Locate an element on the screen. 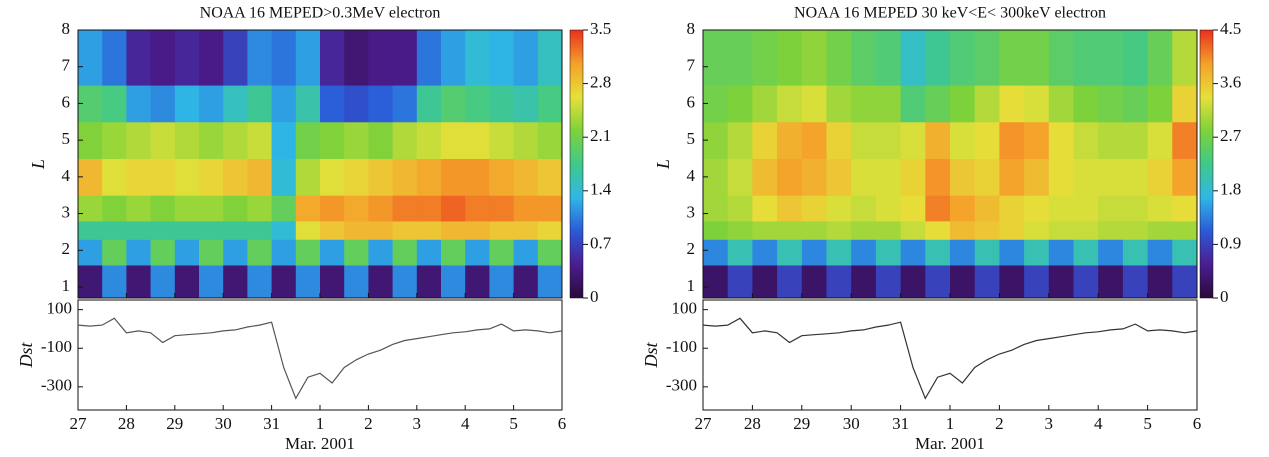 This screenshot has height=457, width=1269. colorbar-tick-label: 1.4 is located at coordinates (601, 189).